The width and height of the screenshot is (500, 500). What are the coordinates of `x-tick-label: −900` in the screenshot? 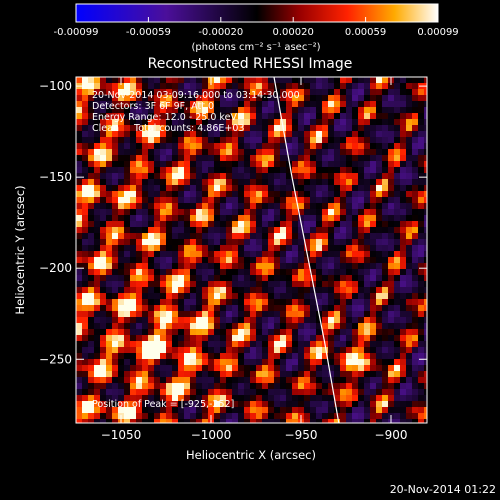 It's located at (391, 435).